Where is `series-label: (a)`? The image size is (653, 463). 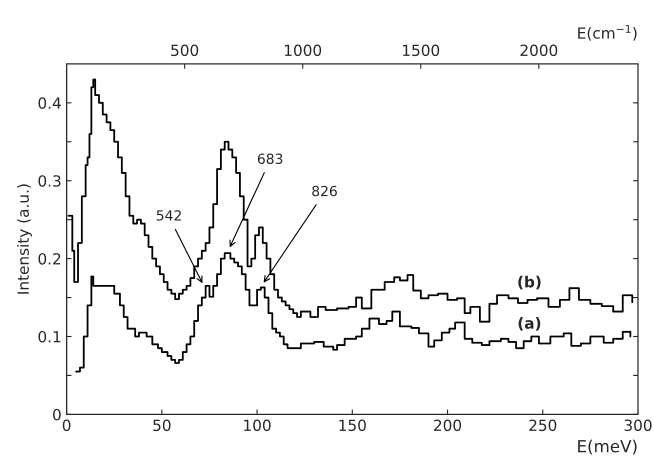
series-label: (a) is located at coordinates (529, 324).